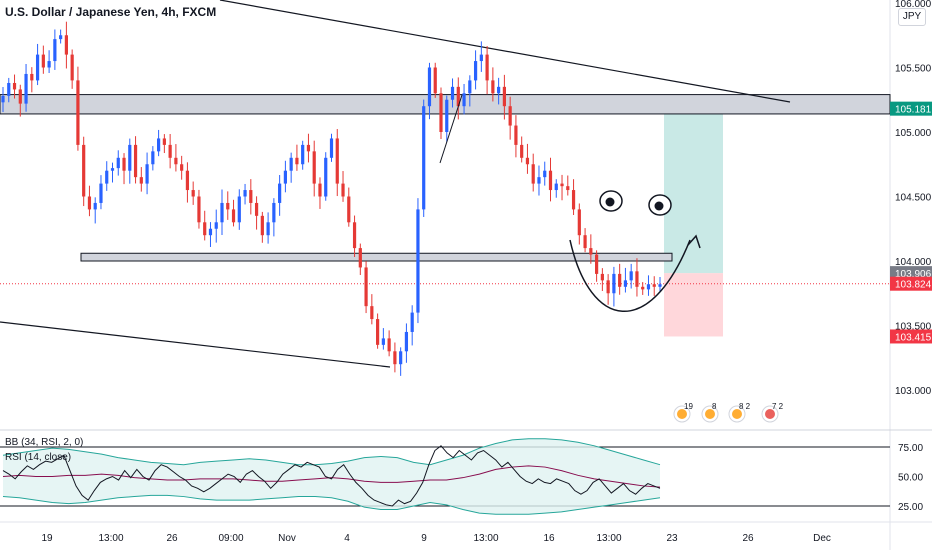 This screenshot has height=555, width=932. What do you see at coordinates (44, 442) in the screenshot?
I see `bb-indicator-label: BB (34, RSI, 2, 0)` at bounding box center [44, 442].